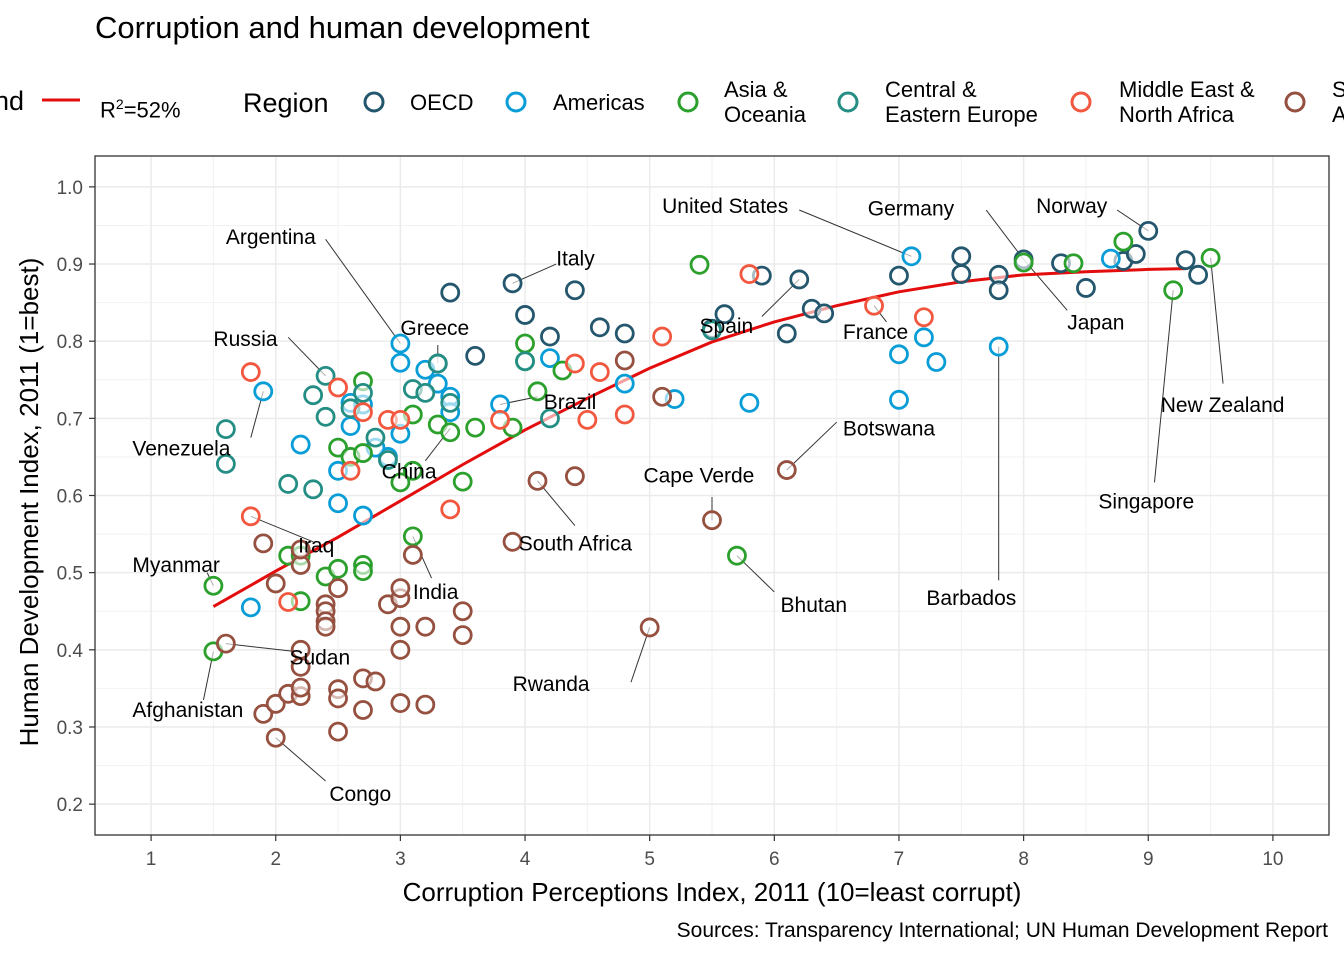 This screenshot has height=960, width=1344. I want to click on annotation-label-singapore: Singapore, so click(1146, 502).